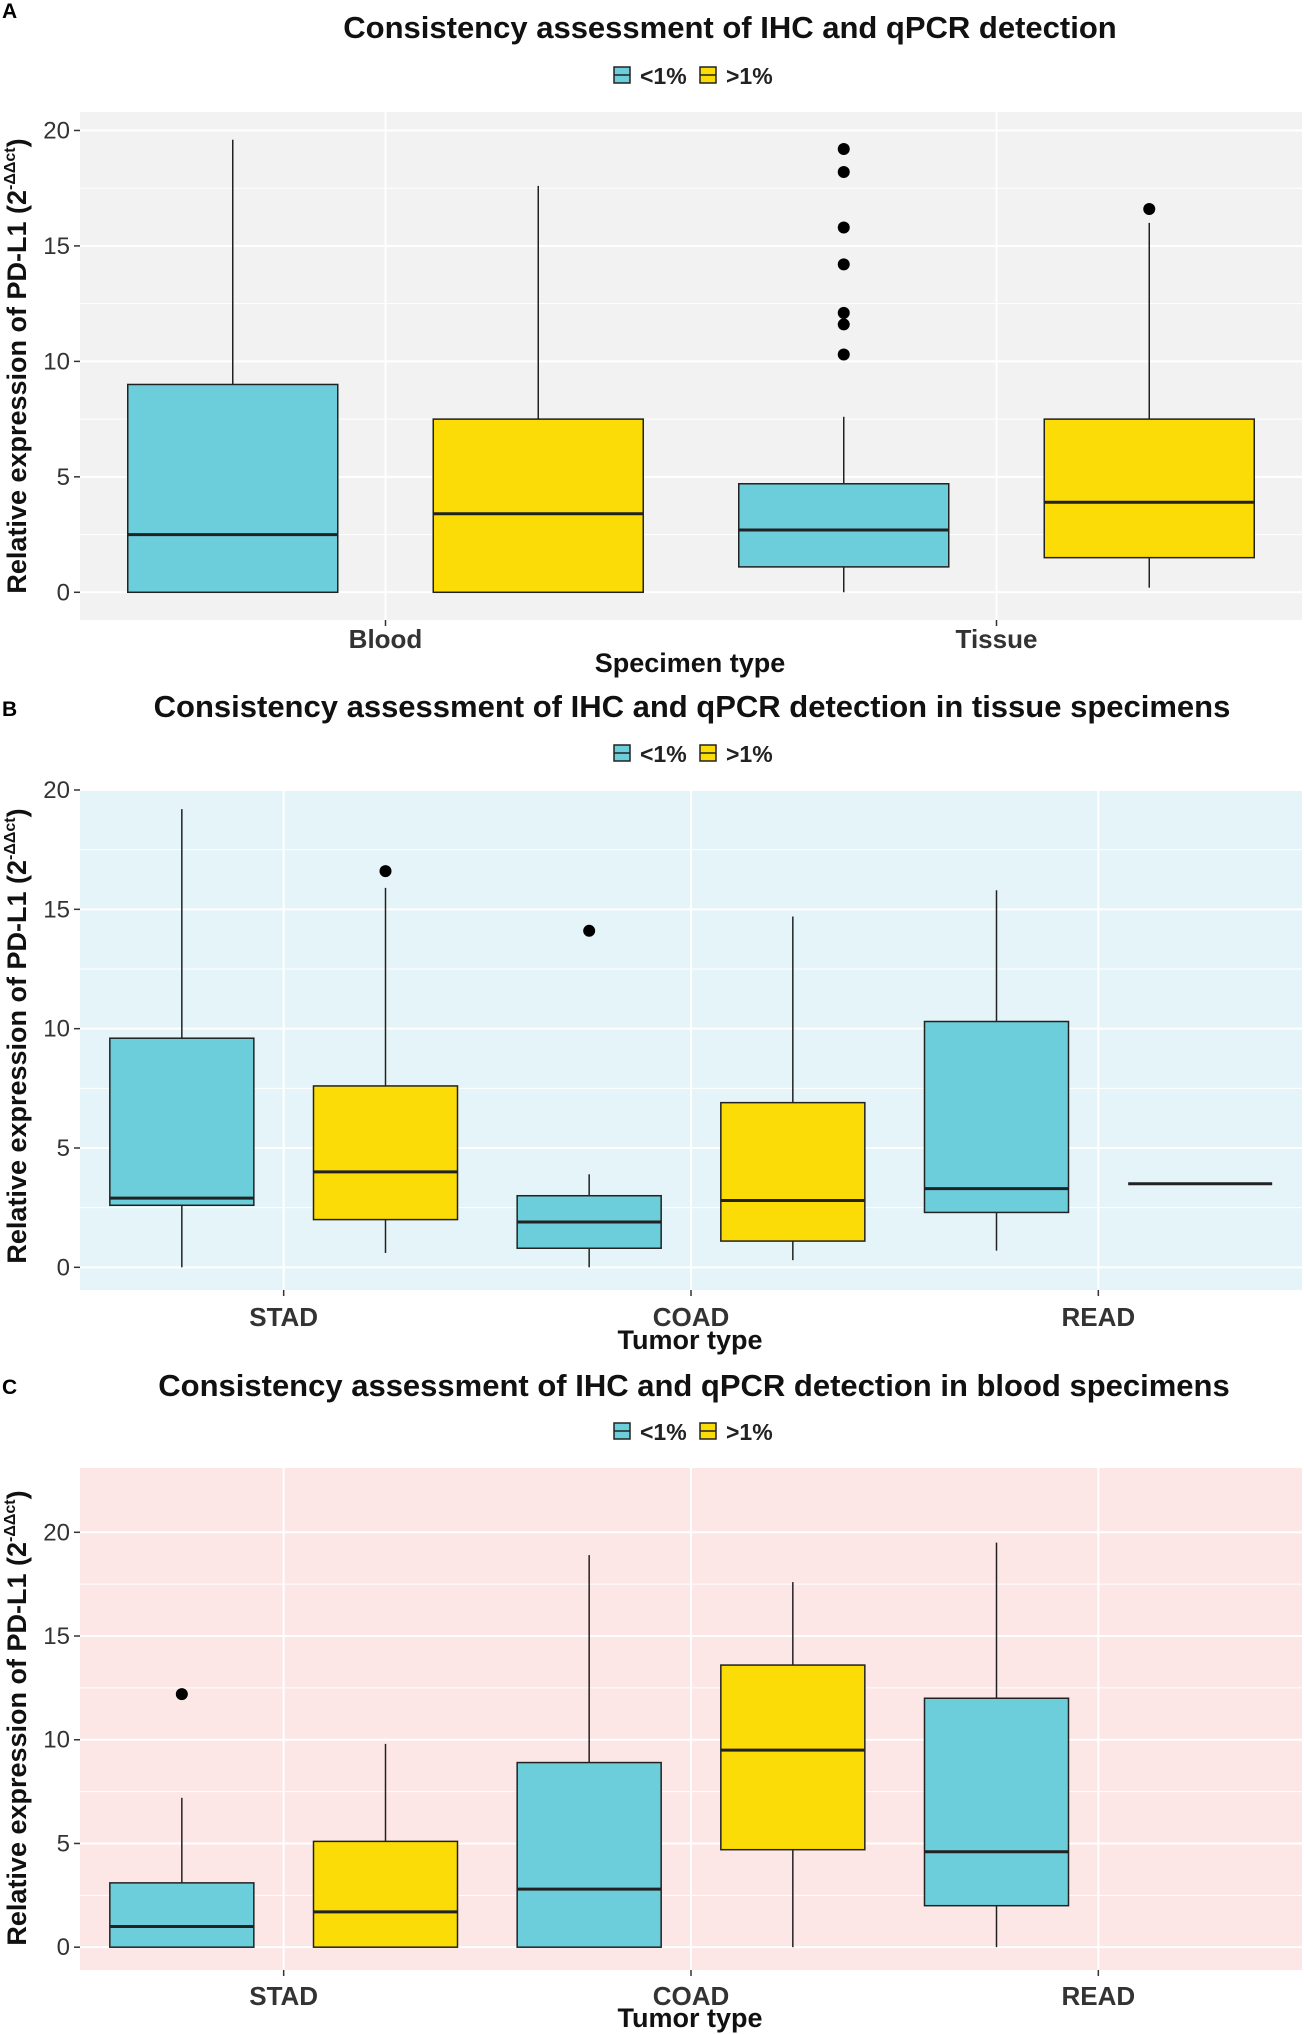 The width and height of the screenshot is (1304, 2034). What do you see at coordinates (538, 389) in the screenshot?
I see `box-blood-high` at bounding box center [538, 389].